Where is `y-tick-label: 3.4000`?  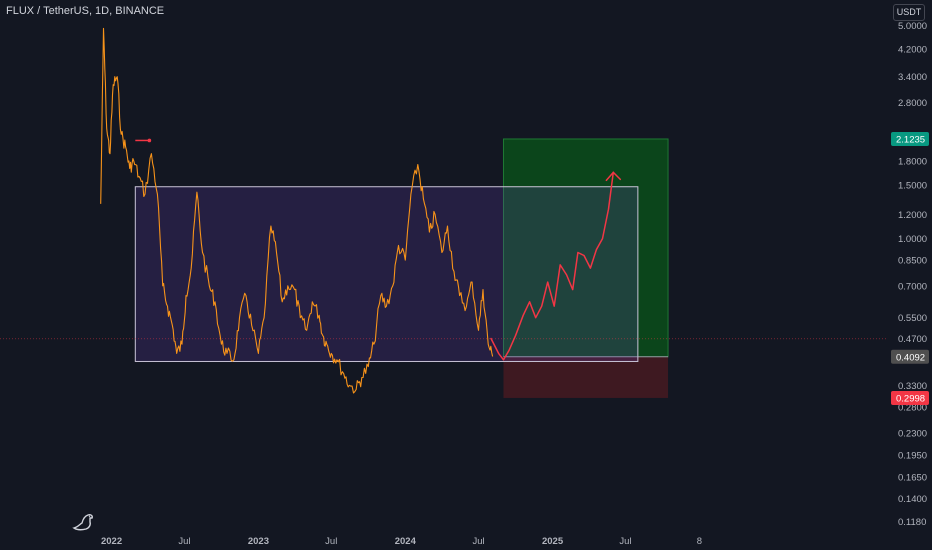
y-tick-label: 3.4000 is located at coordinates (912, 77).